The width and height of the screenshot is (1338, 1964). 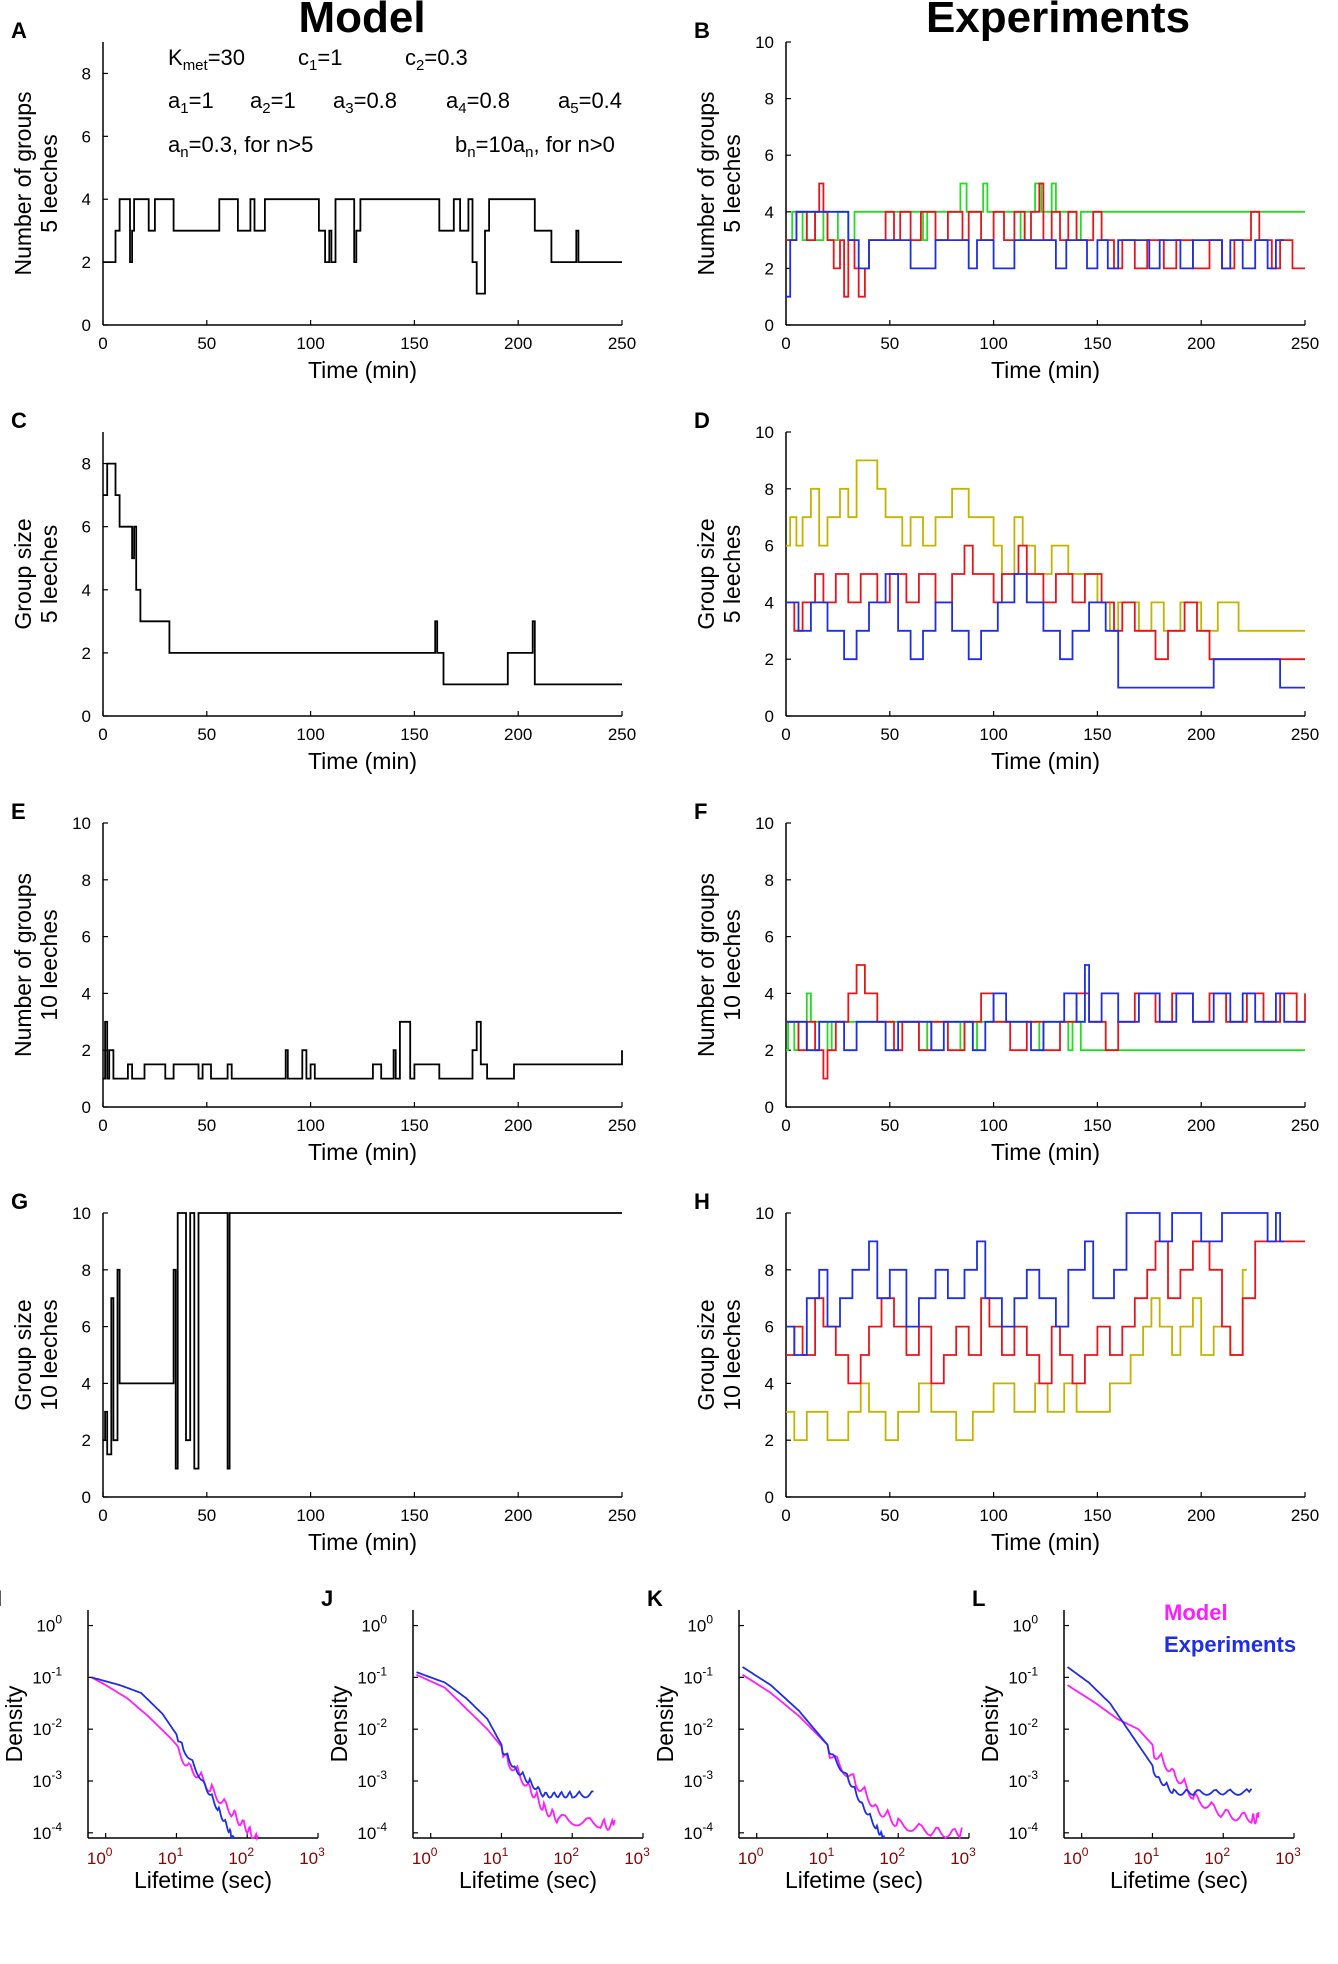 What do you see at coordinates (822, 1856) in the screenshot?
I see `x-tick-label: 101` at bounding box center [822, 1856].